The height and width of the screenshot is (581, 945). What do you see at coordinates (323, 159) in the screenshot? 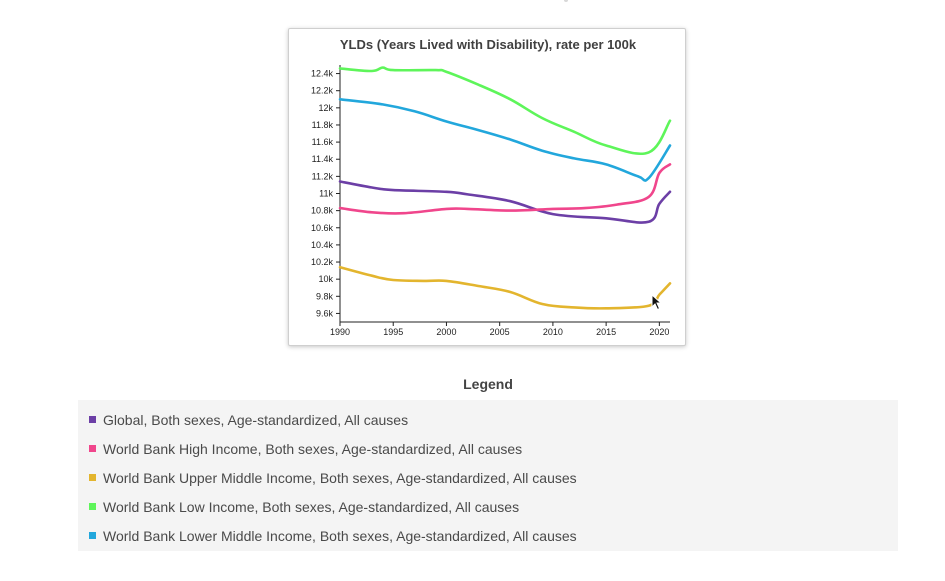
I see `y-tick-label: 11.4k` at bounding box center [323, 159].